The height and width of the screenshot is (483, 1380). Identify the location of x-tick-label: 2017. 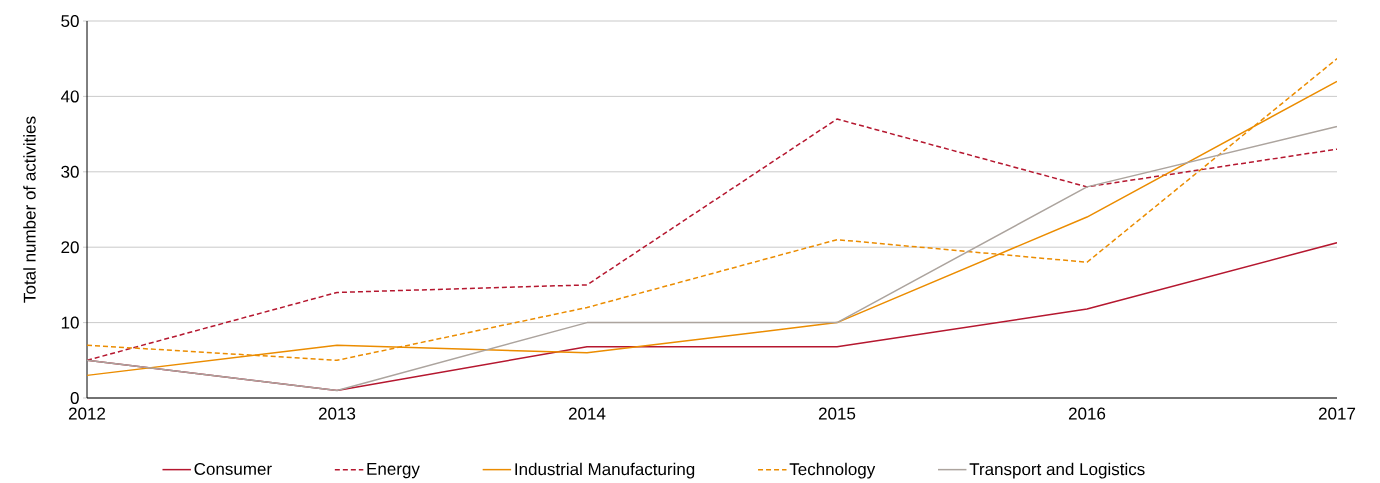
(1337, 413).